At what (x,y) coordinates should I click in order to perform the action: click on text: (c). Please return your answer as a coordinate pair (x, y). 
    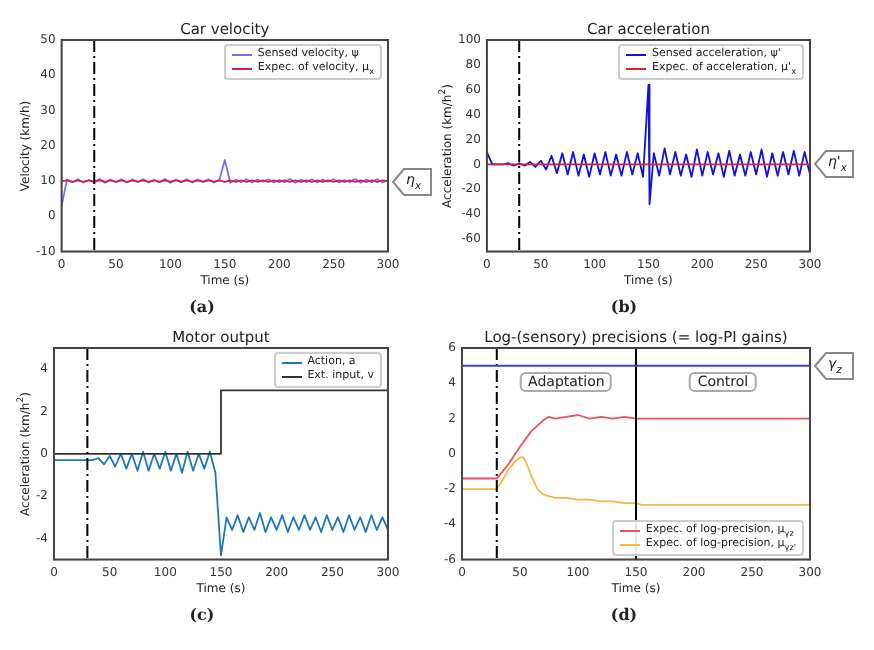
    Looking at the image, I should click on (202, 614).